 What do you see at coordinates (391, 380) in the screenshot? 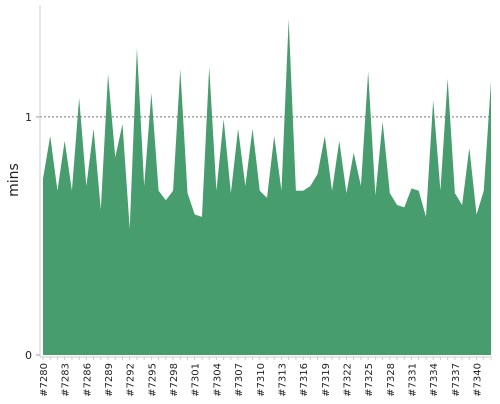
I see `x-tick-label: #7328` at bounding box center [391, 380].